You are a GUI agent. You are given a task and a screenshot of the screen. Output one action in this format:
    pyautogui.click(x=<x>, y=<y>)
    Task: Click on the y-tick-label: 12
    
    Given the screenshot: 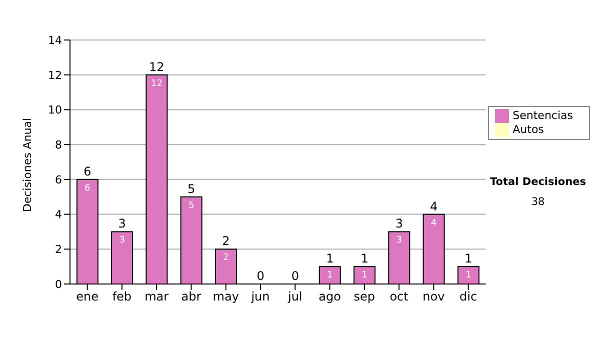 What is the action you would take?
    pyautogui.click(x=55, y=75)
    